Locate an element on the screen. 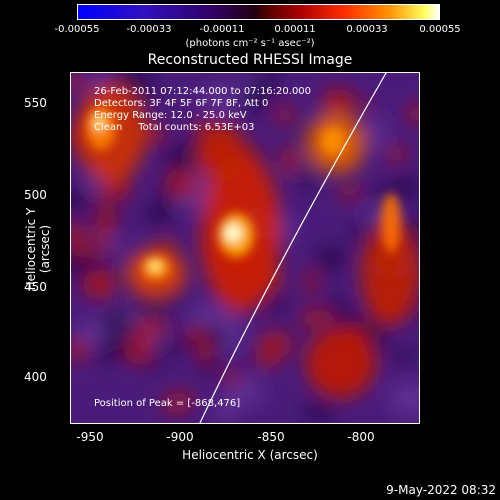 The image size is (500, 500). colorbar is located at coordinates (258, 12).